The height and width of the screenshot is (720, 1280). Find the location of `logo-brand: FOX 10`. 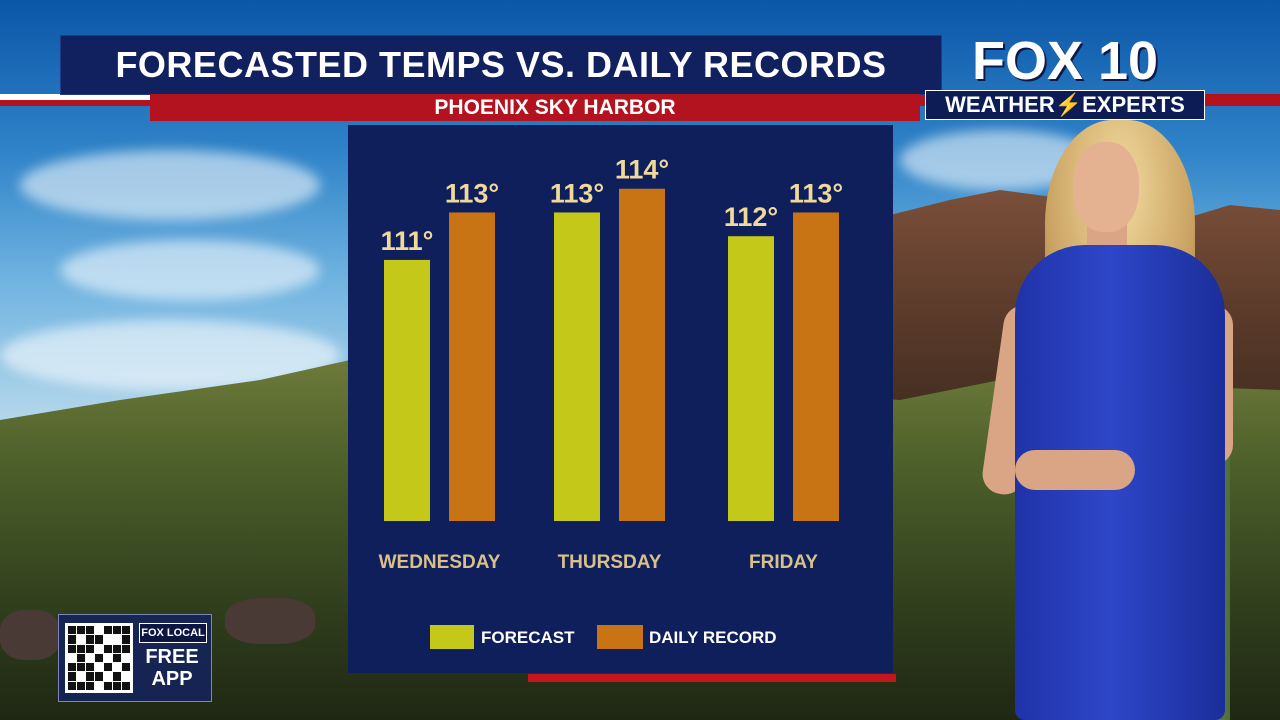

logo-brand: FOX 10 is located at coordinates (1065, 61).